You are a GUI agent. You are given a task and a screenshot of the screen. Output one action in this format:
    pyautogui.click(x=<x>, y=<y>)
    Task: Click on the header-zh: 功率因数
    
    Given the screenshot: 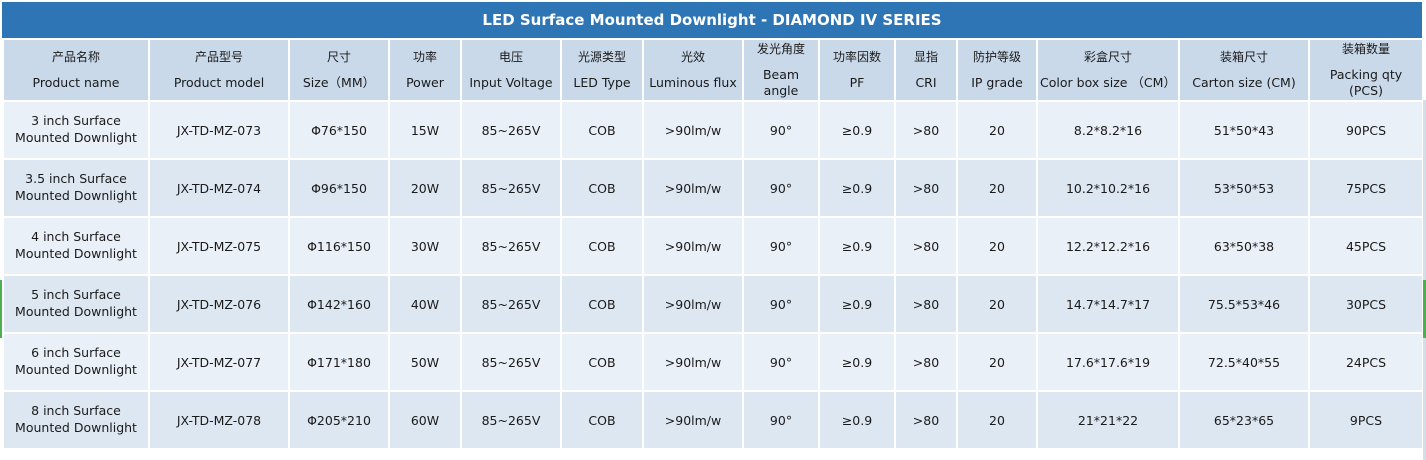 What is the action you would take?
    pyautogui.click(x=856, y=56)
    